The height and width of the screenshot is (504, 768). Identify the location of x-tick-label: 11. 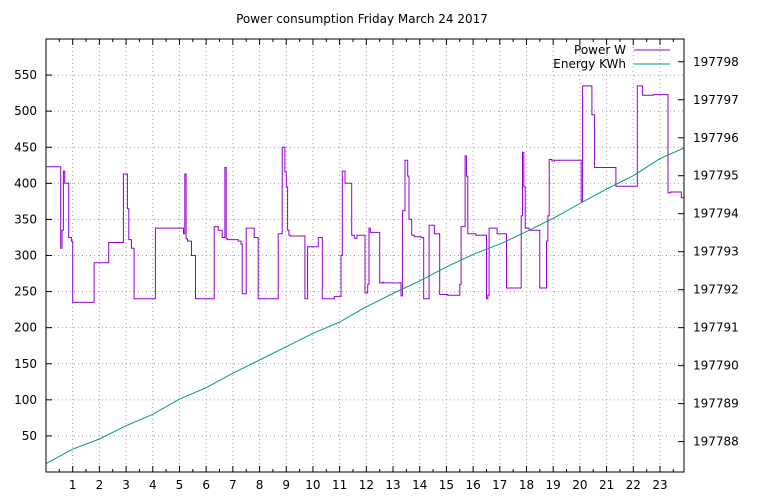
(339, 485).